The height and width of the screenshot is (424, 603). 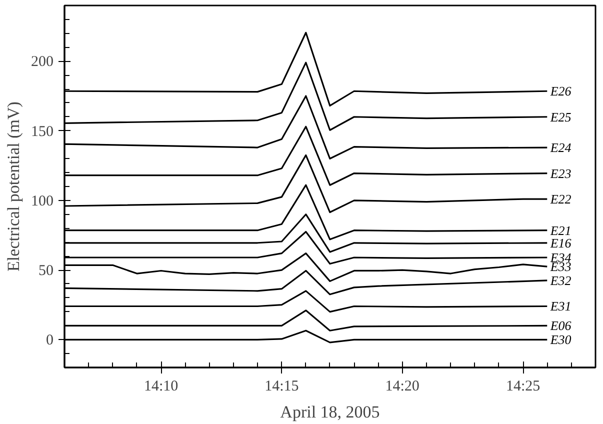 I want to click on y-tick-label: 0, so click(x=50, y=340).